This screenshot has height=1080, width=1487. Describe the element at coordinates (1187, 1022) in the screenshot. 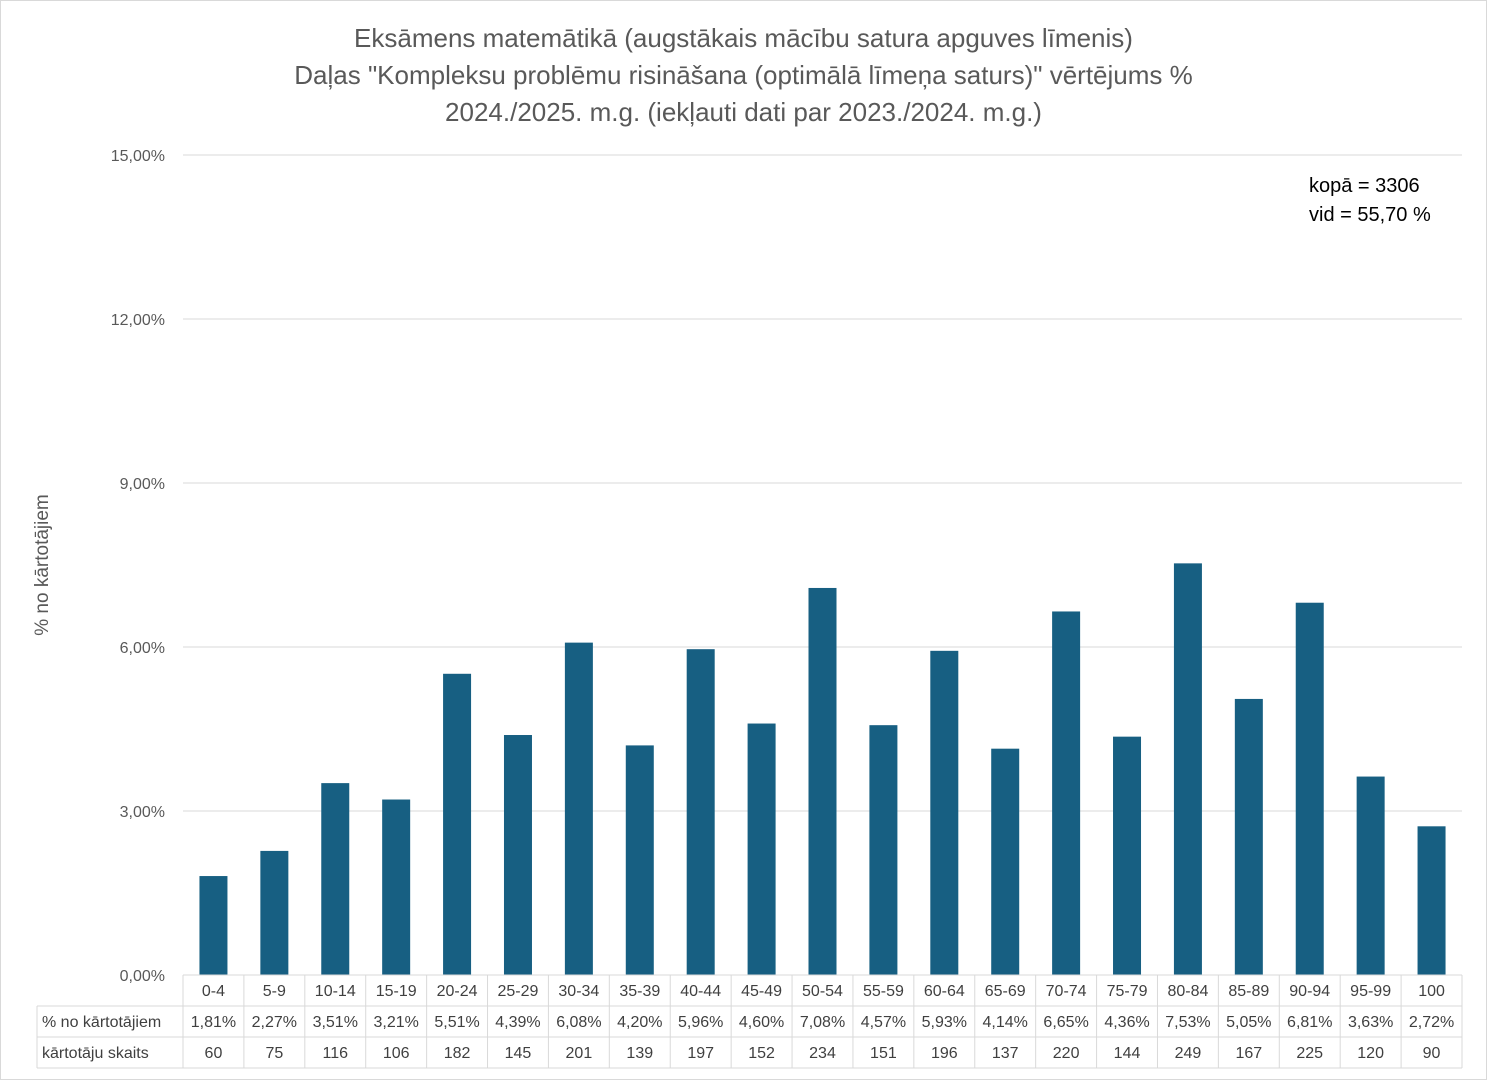

I see `data-label: 7,53%` at that location.